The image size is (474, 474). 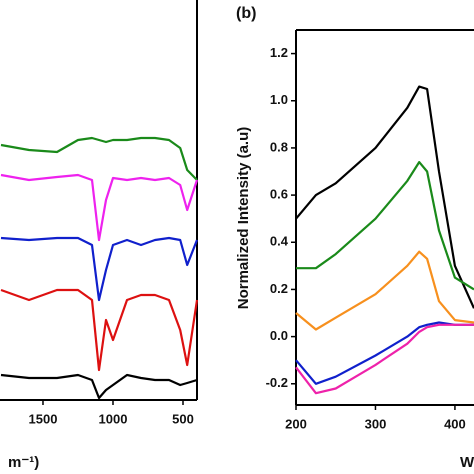 What do you see at coordinates (279, 146) in the screenshot?
I see `y-tick-label: 0.8` at bounding box center [279, 146].